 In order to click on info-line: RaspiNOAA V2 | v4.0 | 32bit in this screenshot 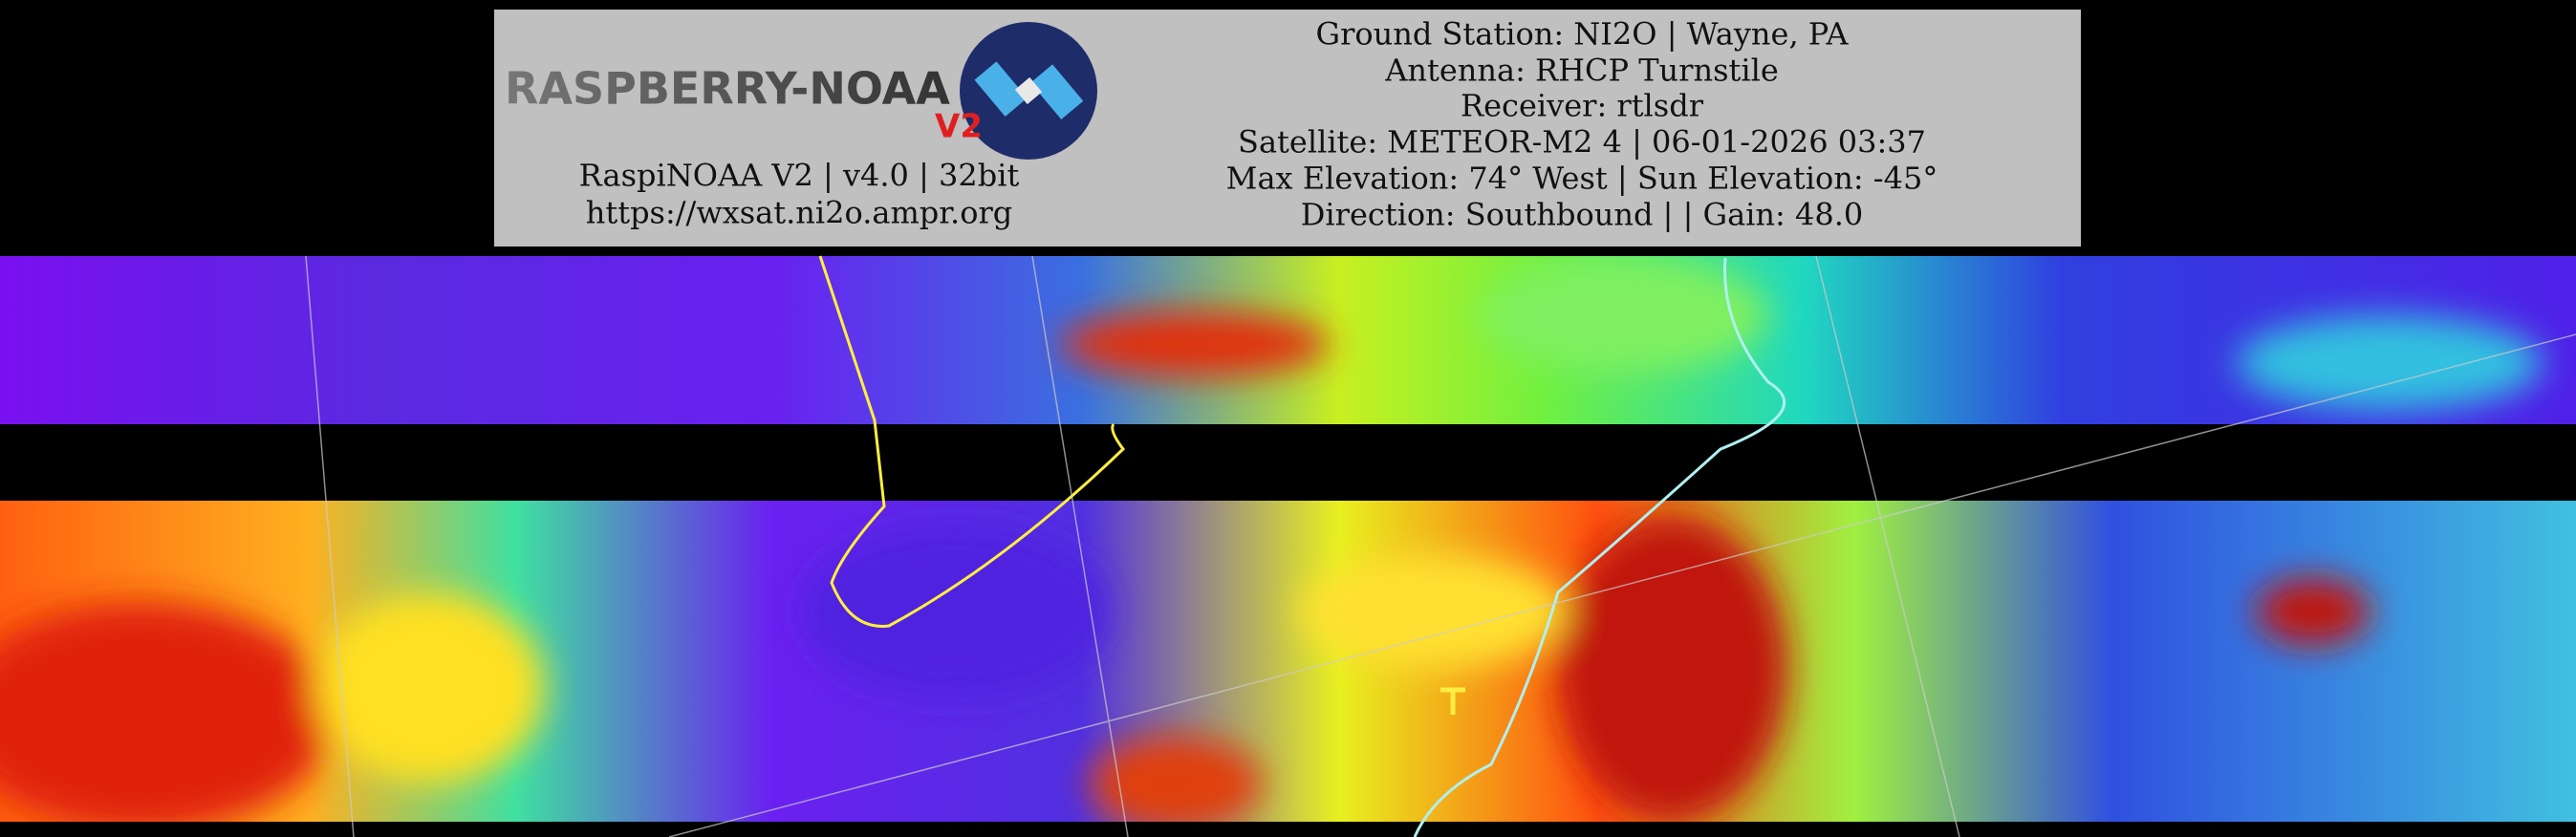, I will do `click(799, 176)`.